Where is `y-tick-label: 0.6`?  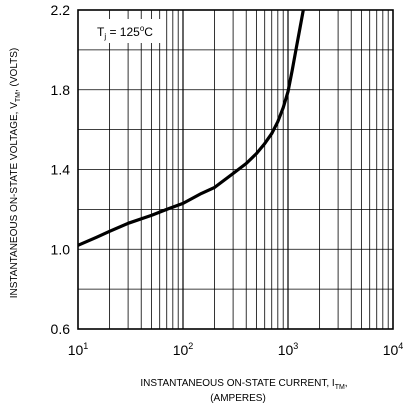
y-tick-label: 0.6 is located at coordinates (61, 329).